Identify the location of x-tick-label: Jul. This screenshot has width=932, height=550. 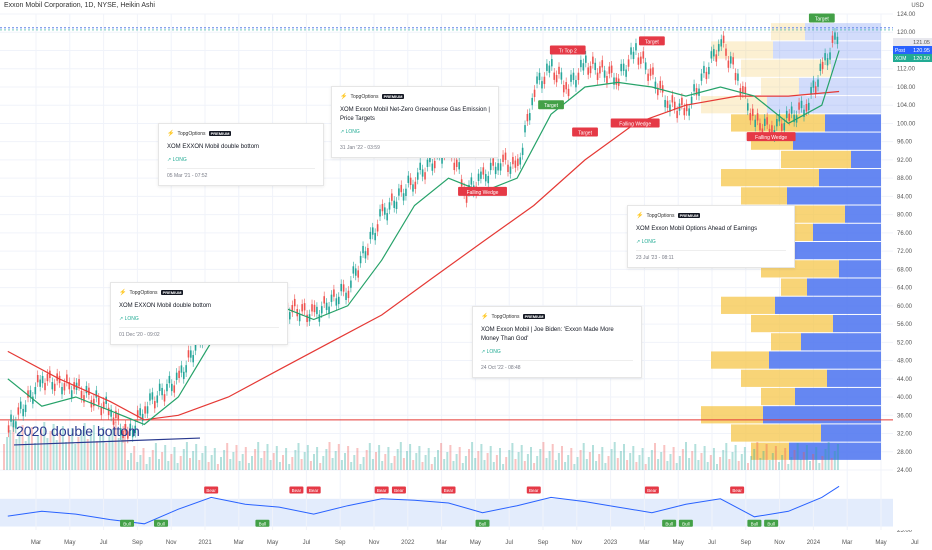
(104, 543).